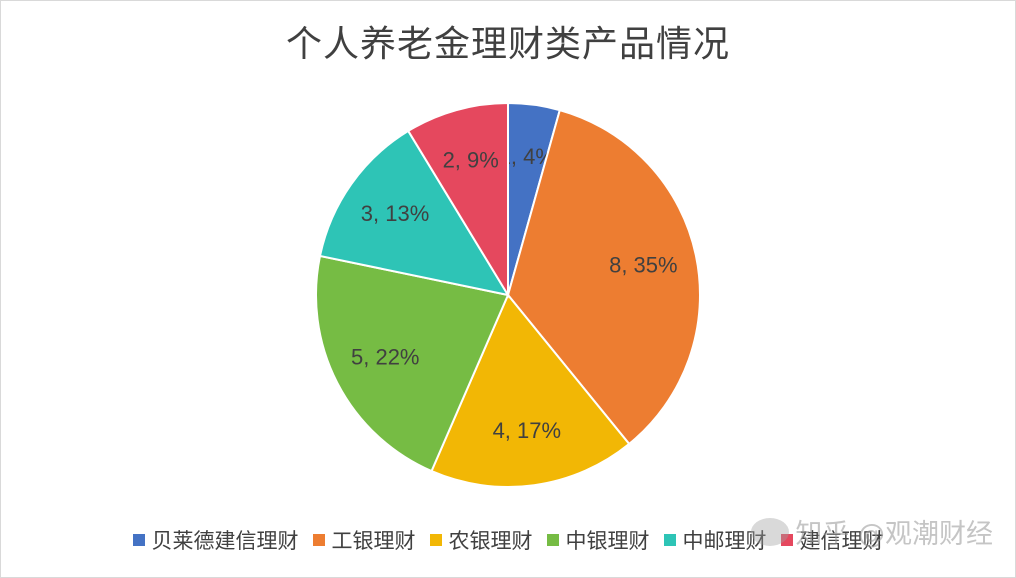 The width and height of the screenshot is (1016, 578). Describe the element at coordinates (471, 160) in the screenshot. I see `pie-data-label-5: 2, 9%` at that location.